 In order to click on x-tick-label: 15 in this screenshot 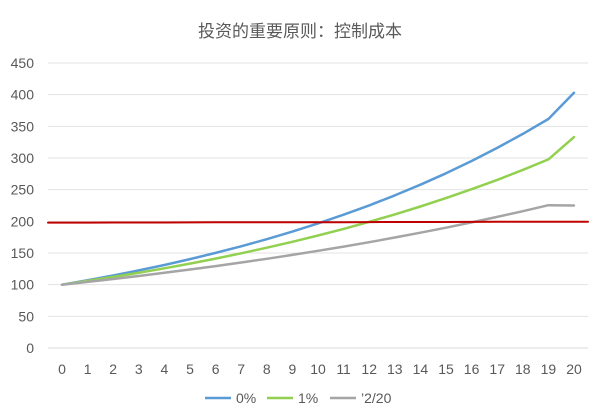, I will do `click(446, 369)`.